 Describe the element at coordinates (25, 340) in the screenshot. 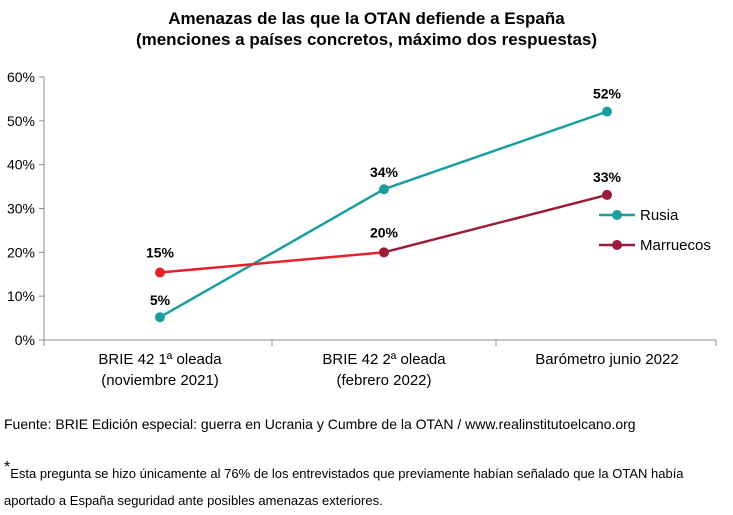

I see `y-tick-label: 0%` at that location.